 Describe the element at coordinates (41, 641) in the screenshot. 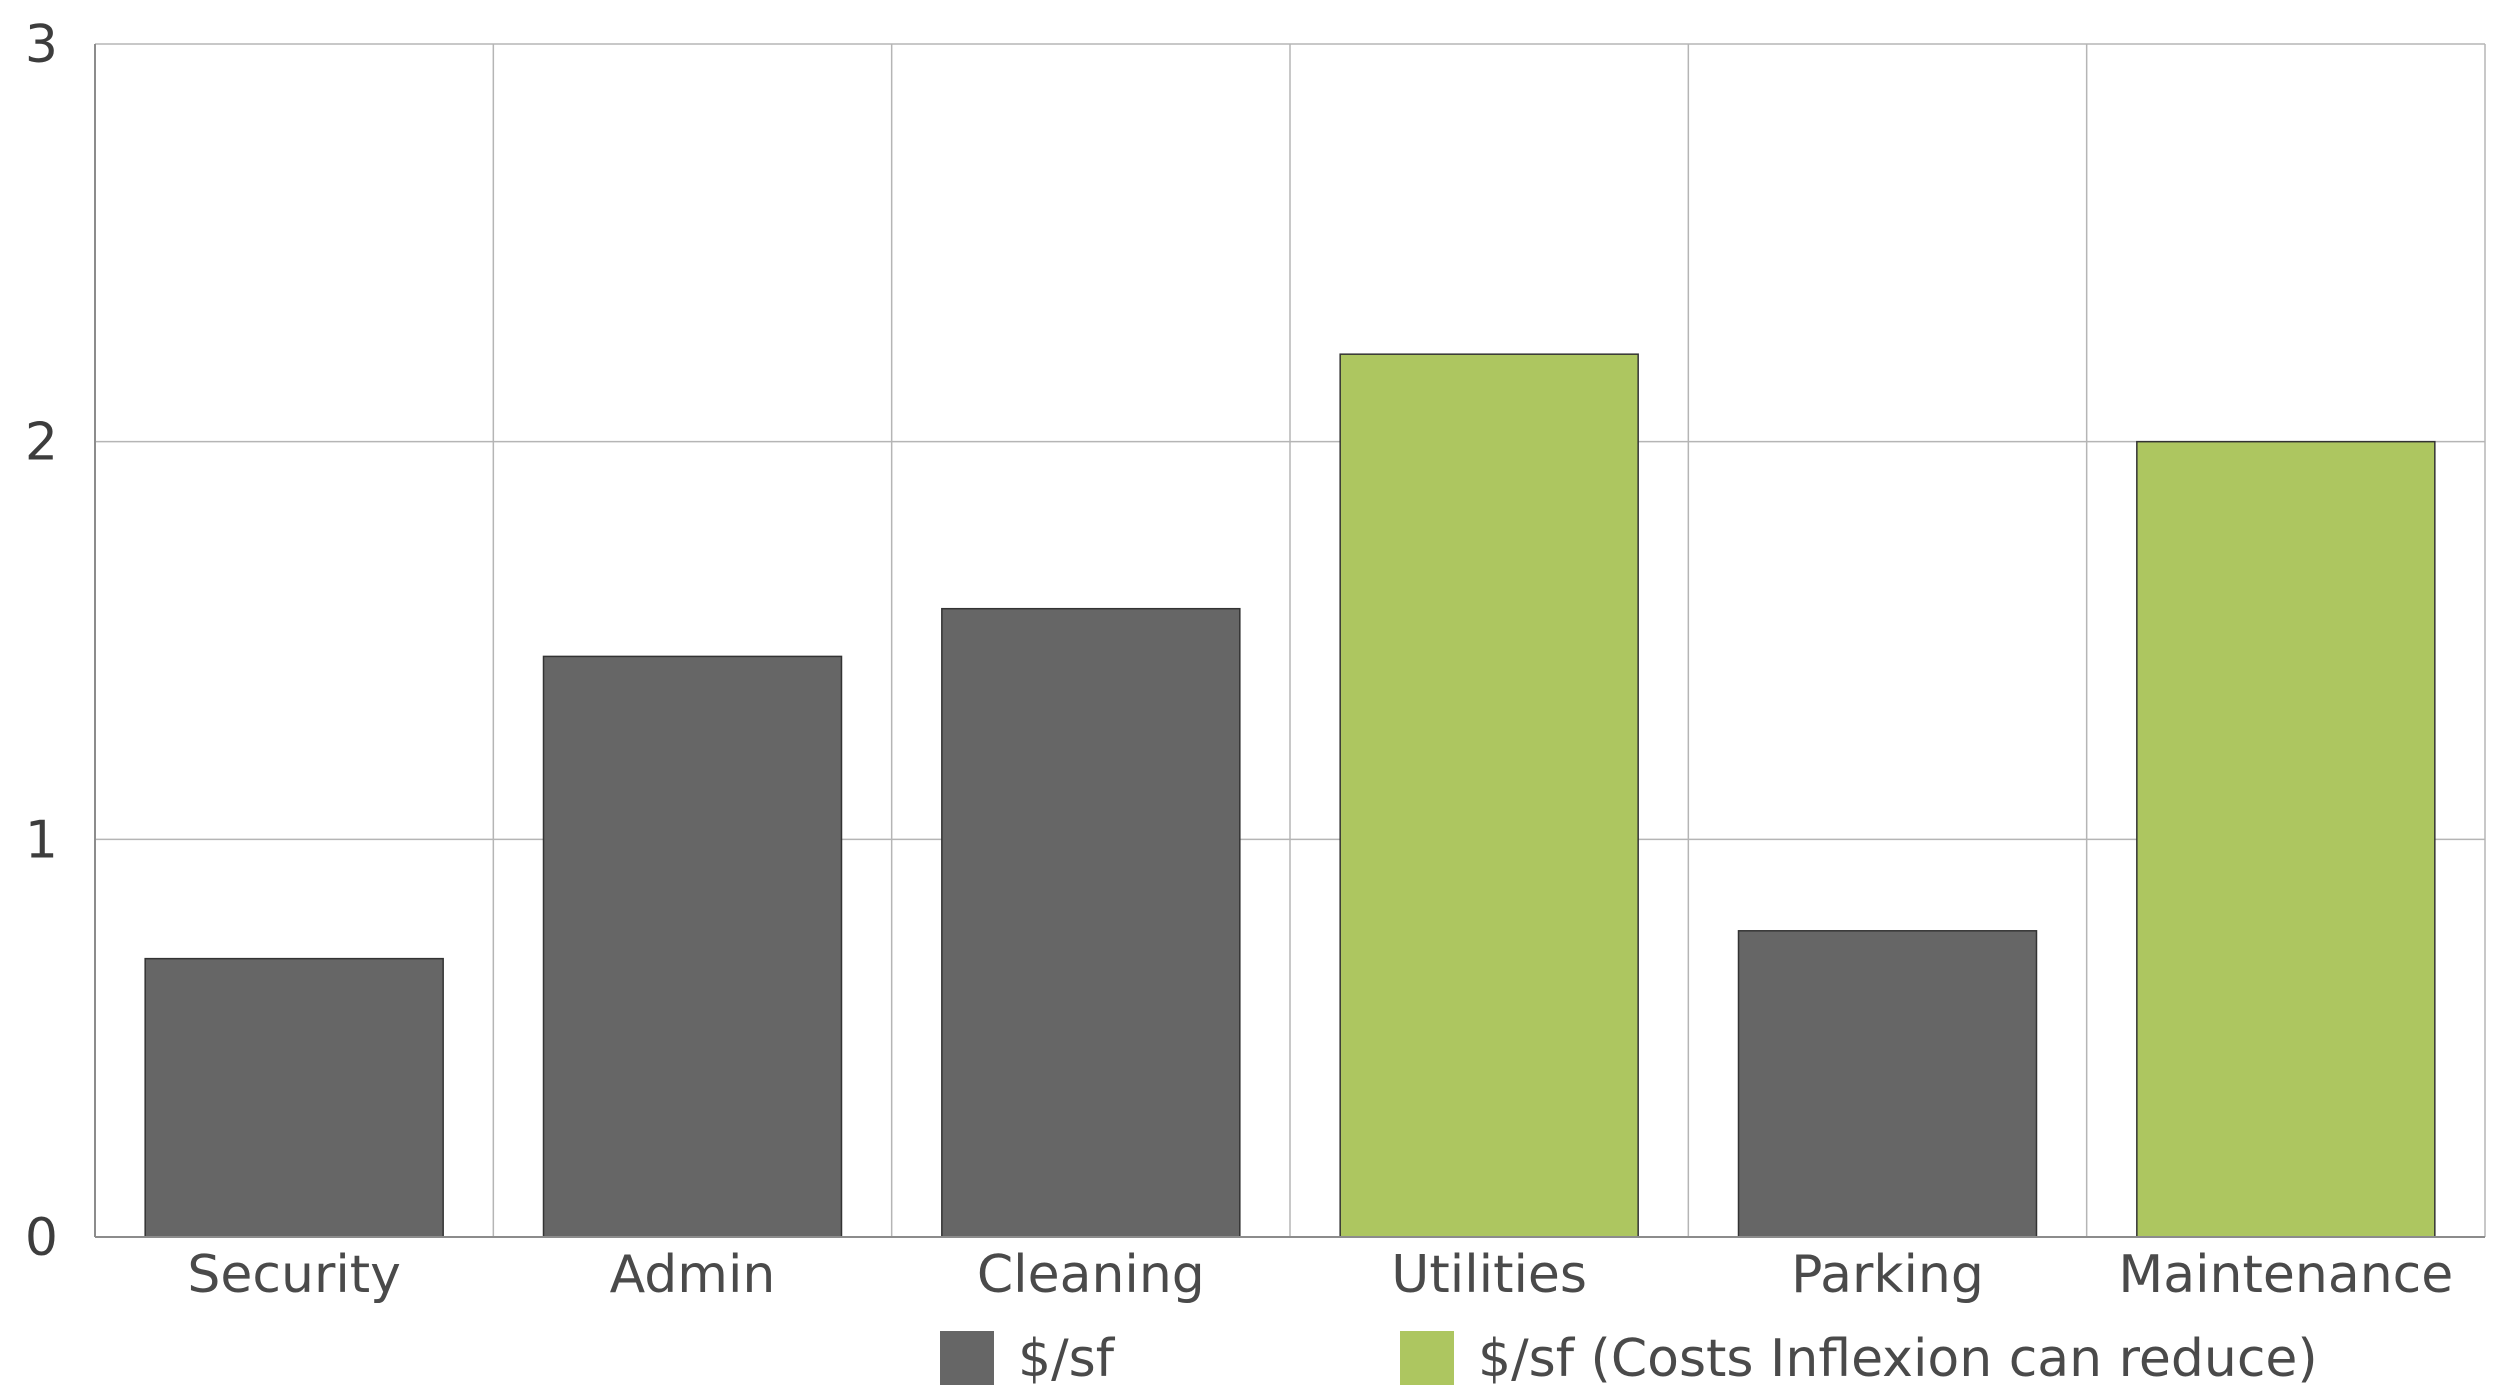

I see `y-axis-ticks: 0 1 2 3` at that location.